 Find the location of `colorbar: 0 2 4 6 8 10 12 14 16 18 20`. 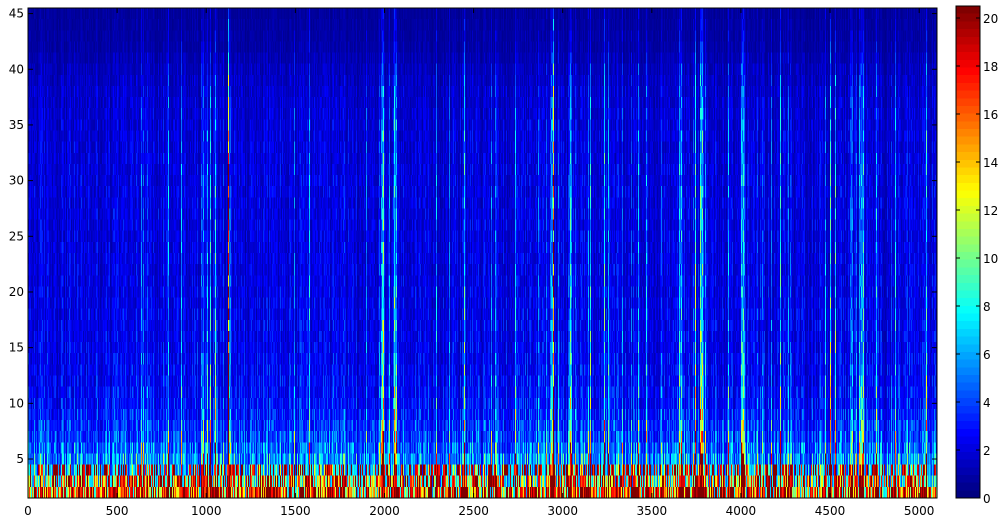

colorbar: 0 2 4 6 8 10 12 14 16 18 20 is located at coordinates (976, 255).